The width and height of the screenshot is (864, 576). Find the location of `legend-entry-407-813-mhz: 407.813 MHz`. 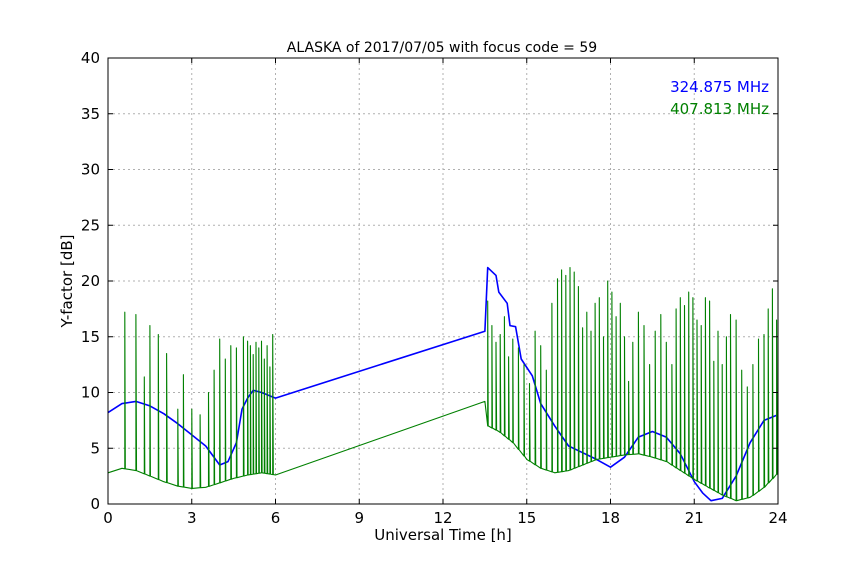

legend-entry-407-813-mhz: 407.813 MHz is located at coordinates (719, 109).